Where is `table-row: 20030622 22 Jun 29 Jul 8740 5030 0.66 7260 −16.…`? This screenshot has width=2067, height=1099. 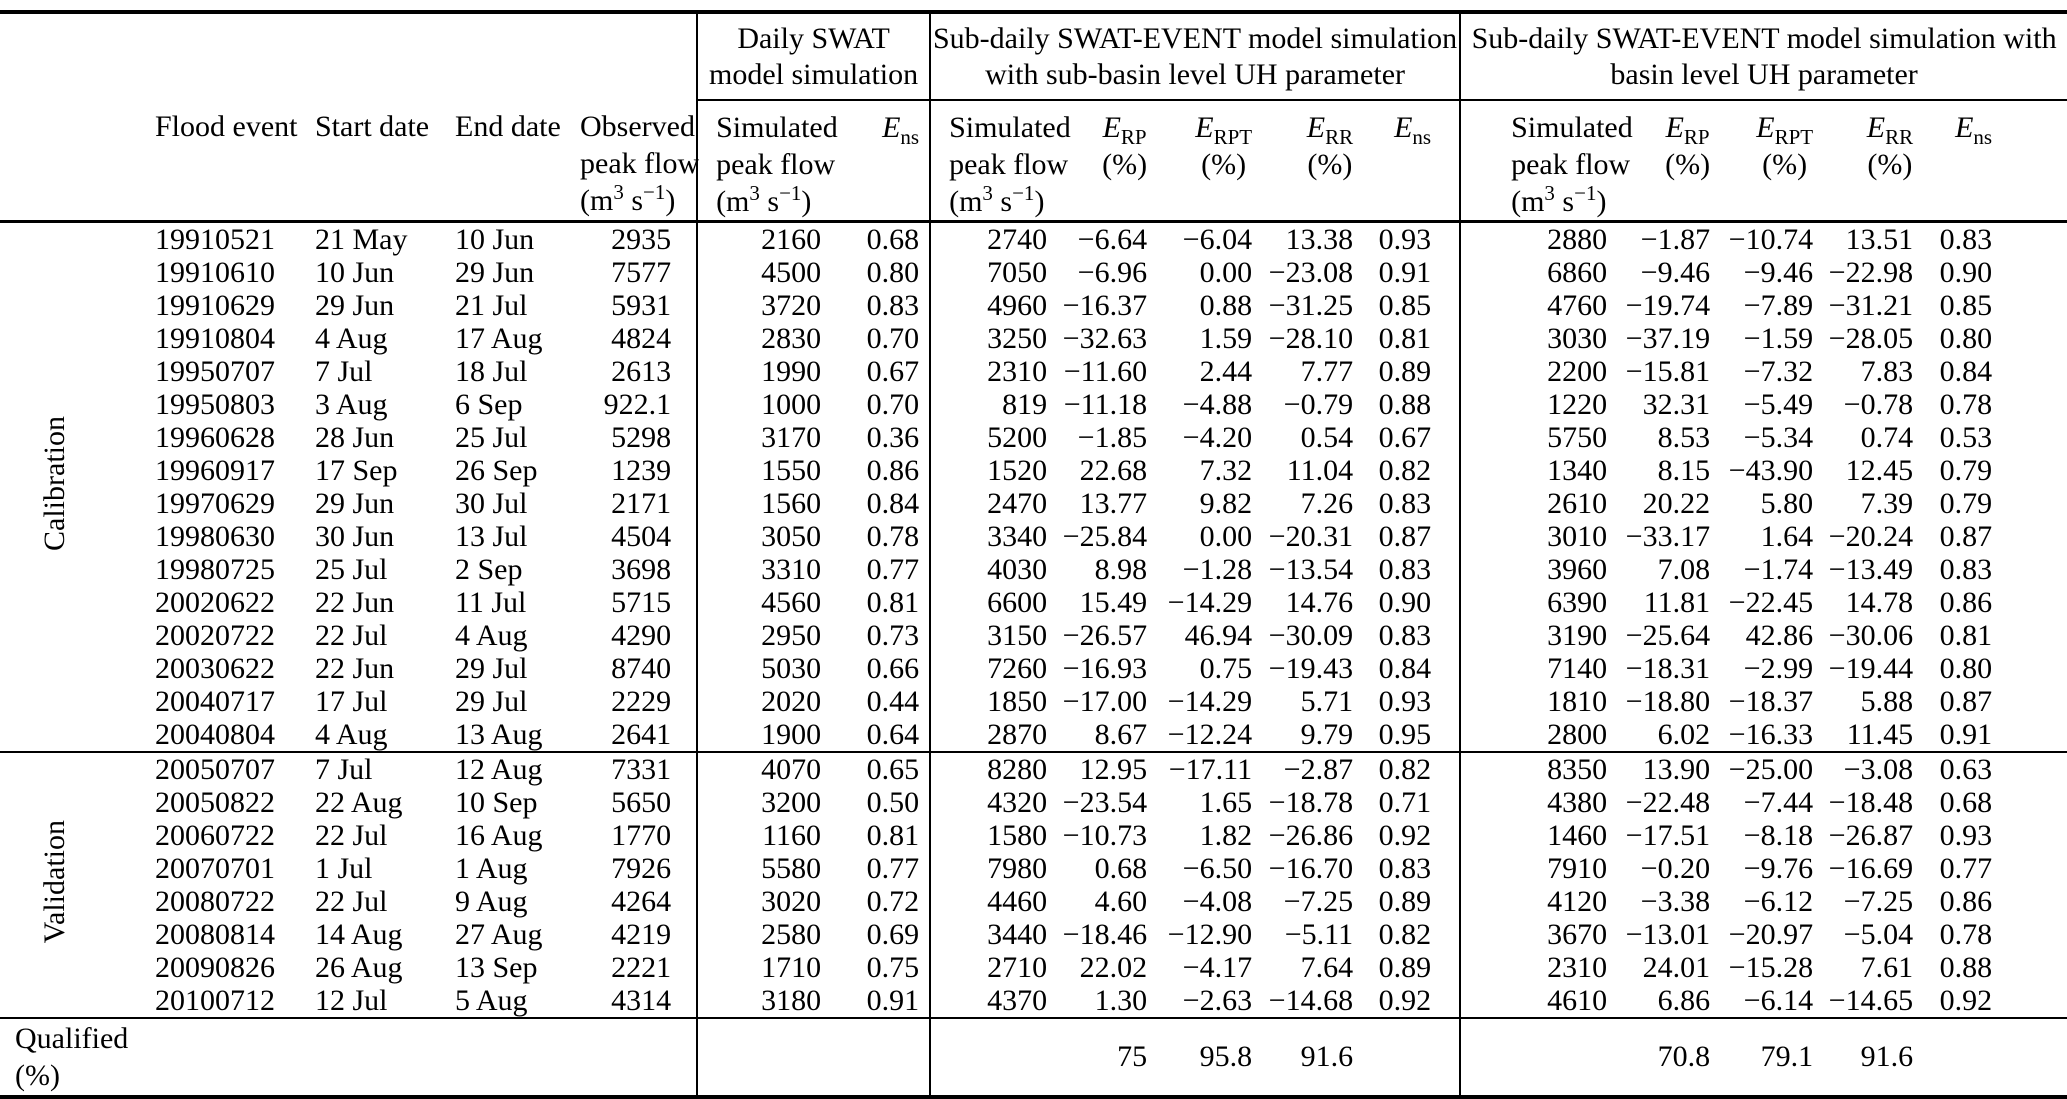 table-row: 20030622 22 Jun 29 Jul 8740 5030 0.66 7260 −16.… is located at coordinates (1033, 668).